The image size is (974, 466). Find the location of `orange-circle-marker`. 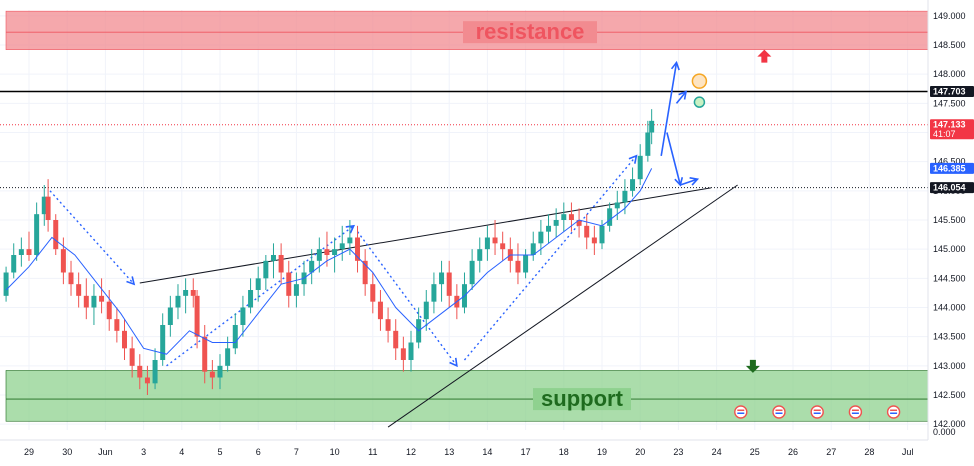

orange-circle-marker is located at coordinates (699, 81).